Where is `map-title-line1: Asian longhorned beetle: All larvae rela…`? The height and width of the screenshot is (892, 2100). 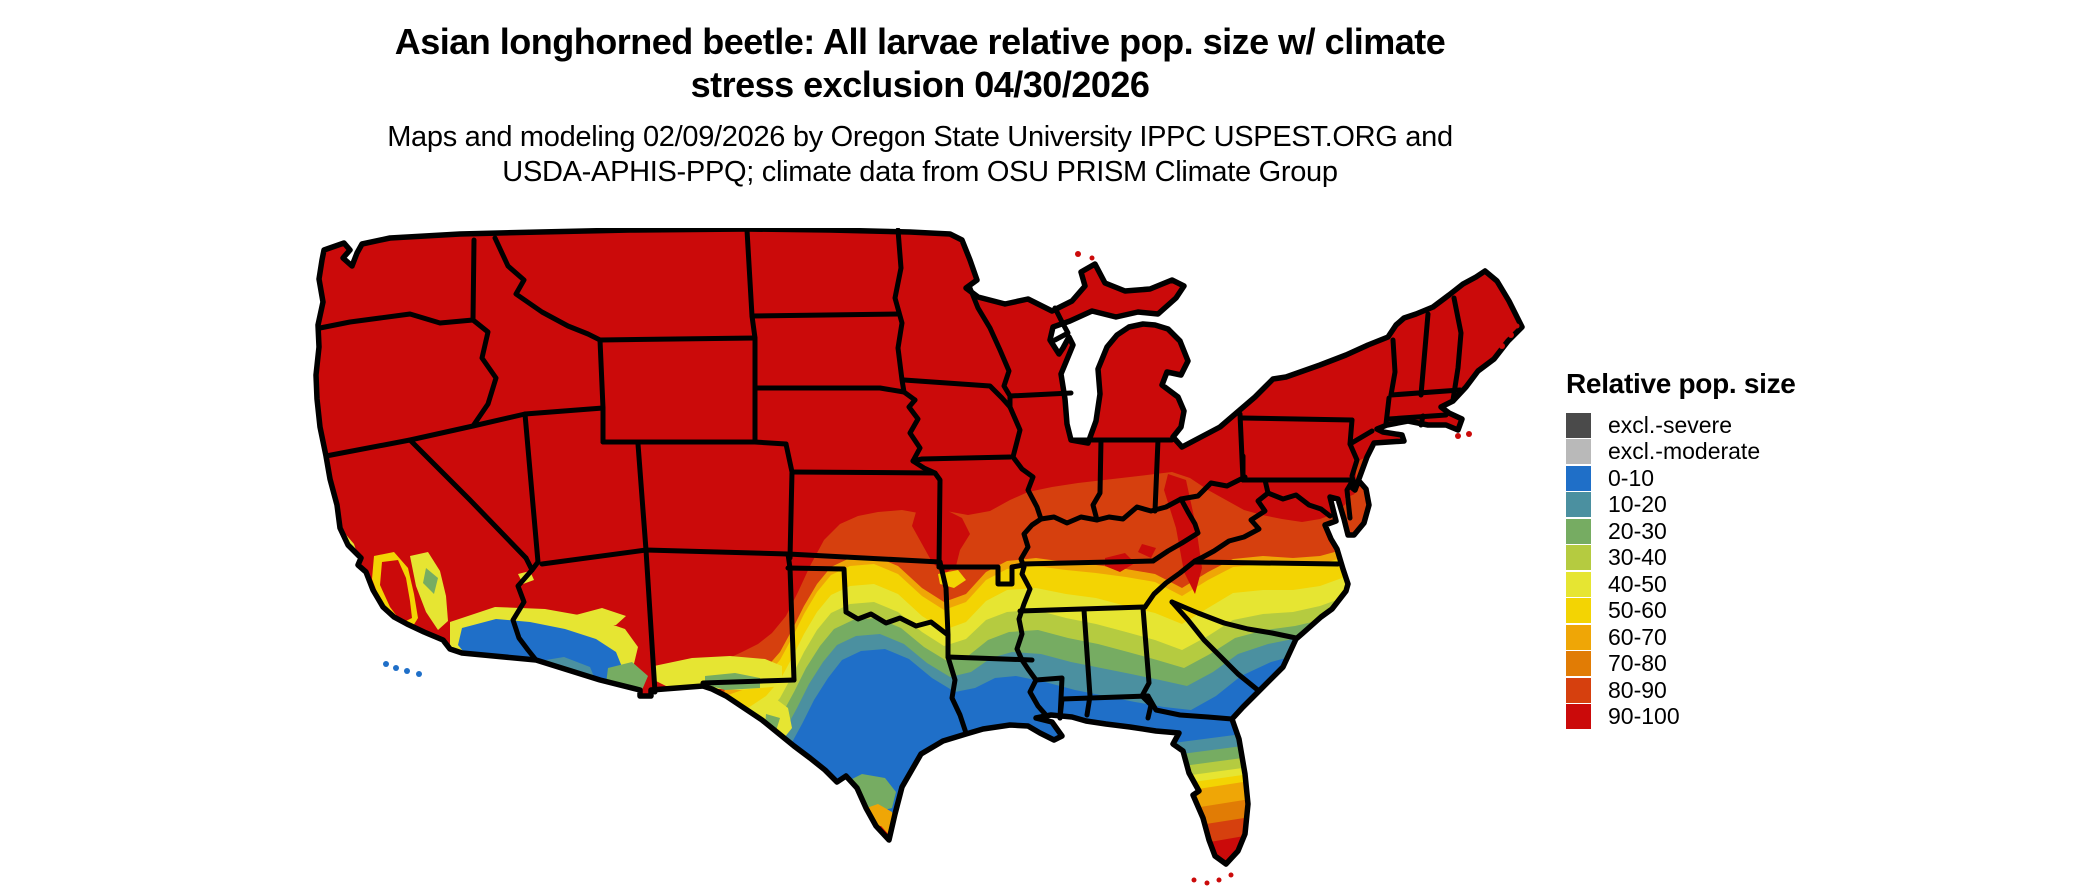
map-title-line1: Asian longhorned beetle: All larvae rela… is located at coordinates (920, 41).